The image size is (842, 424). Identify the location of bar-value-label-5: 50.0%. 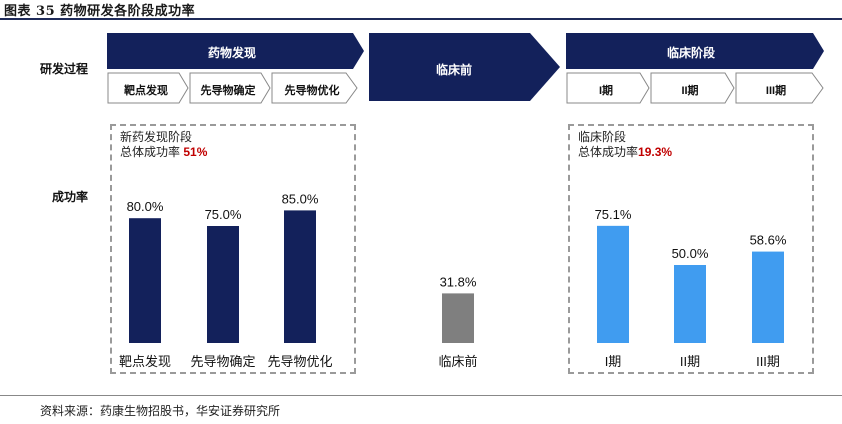
(690, 253).